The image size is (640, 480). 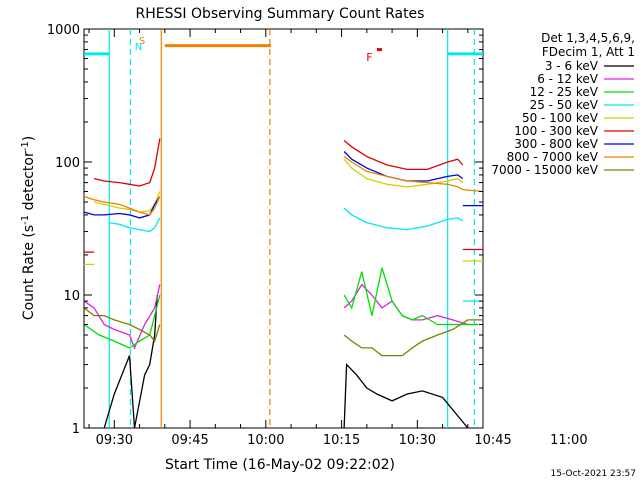 What do you see at coordinates (544, 170) in the screenshot?
I see `legend-entry-label: 7000 - 15000 keV` at bounding box center [544, 170].